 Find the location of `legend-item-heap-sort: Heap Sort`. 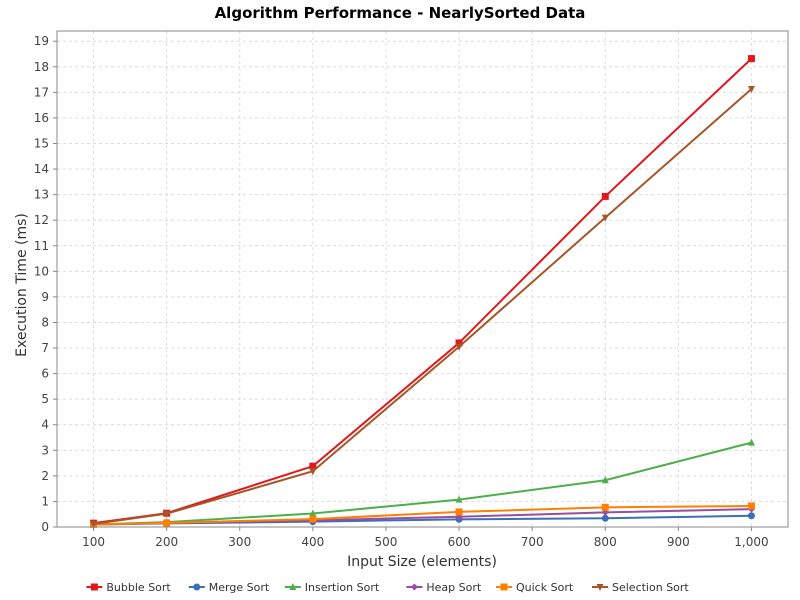

legend-item-heap-sort: Heap Sort is located at coordinates (444, 587).